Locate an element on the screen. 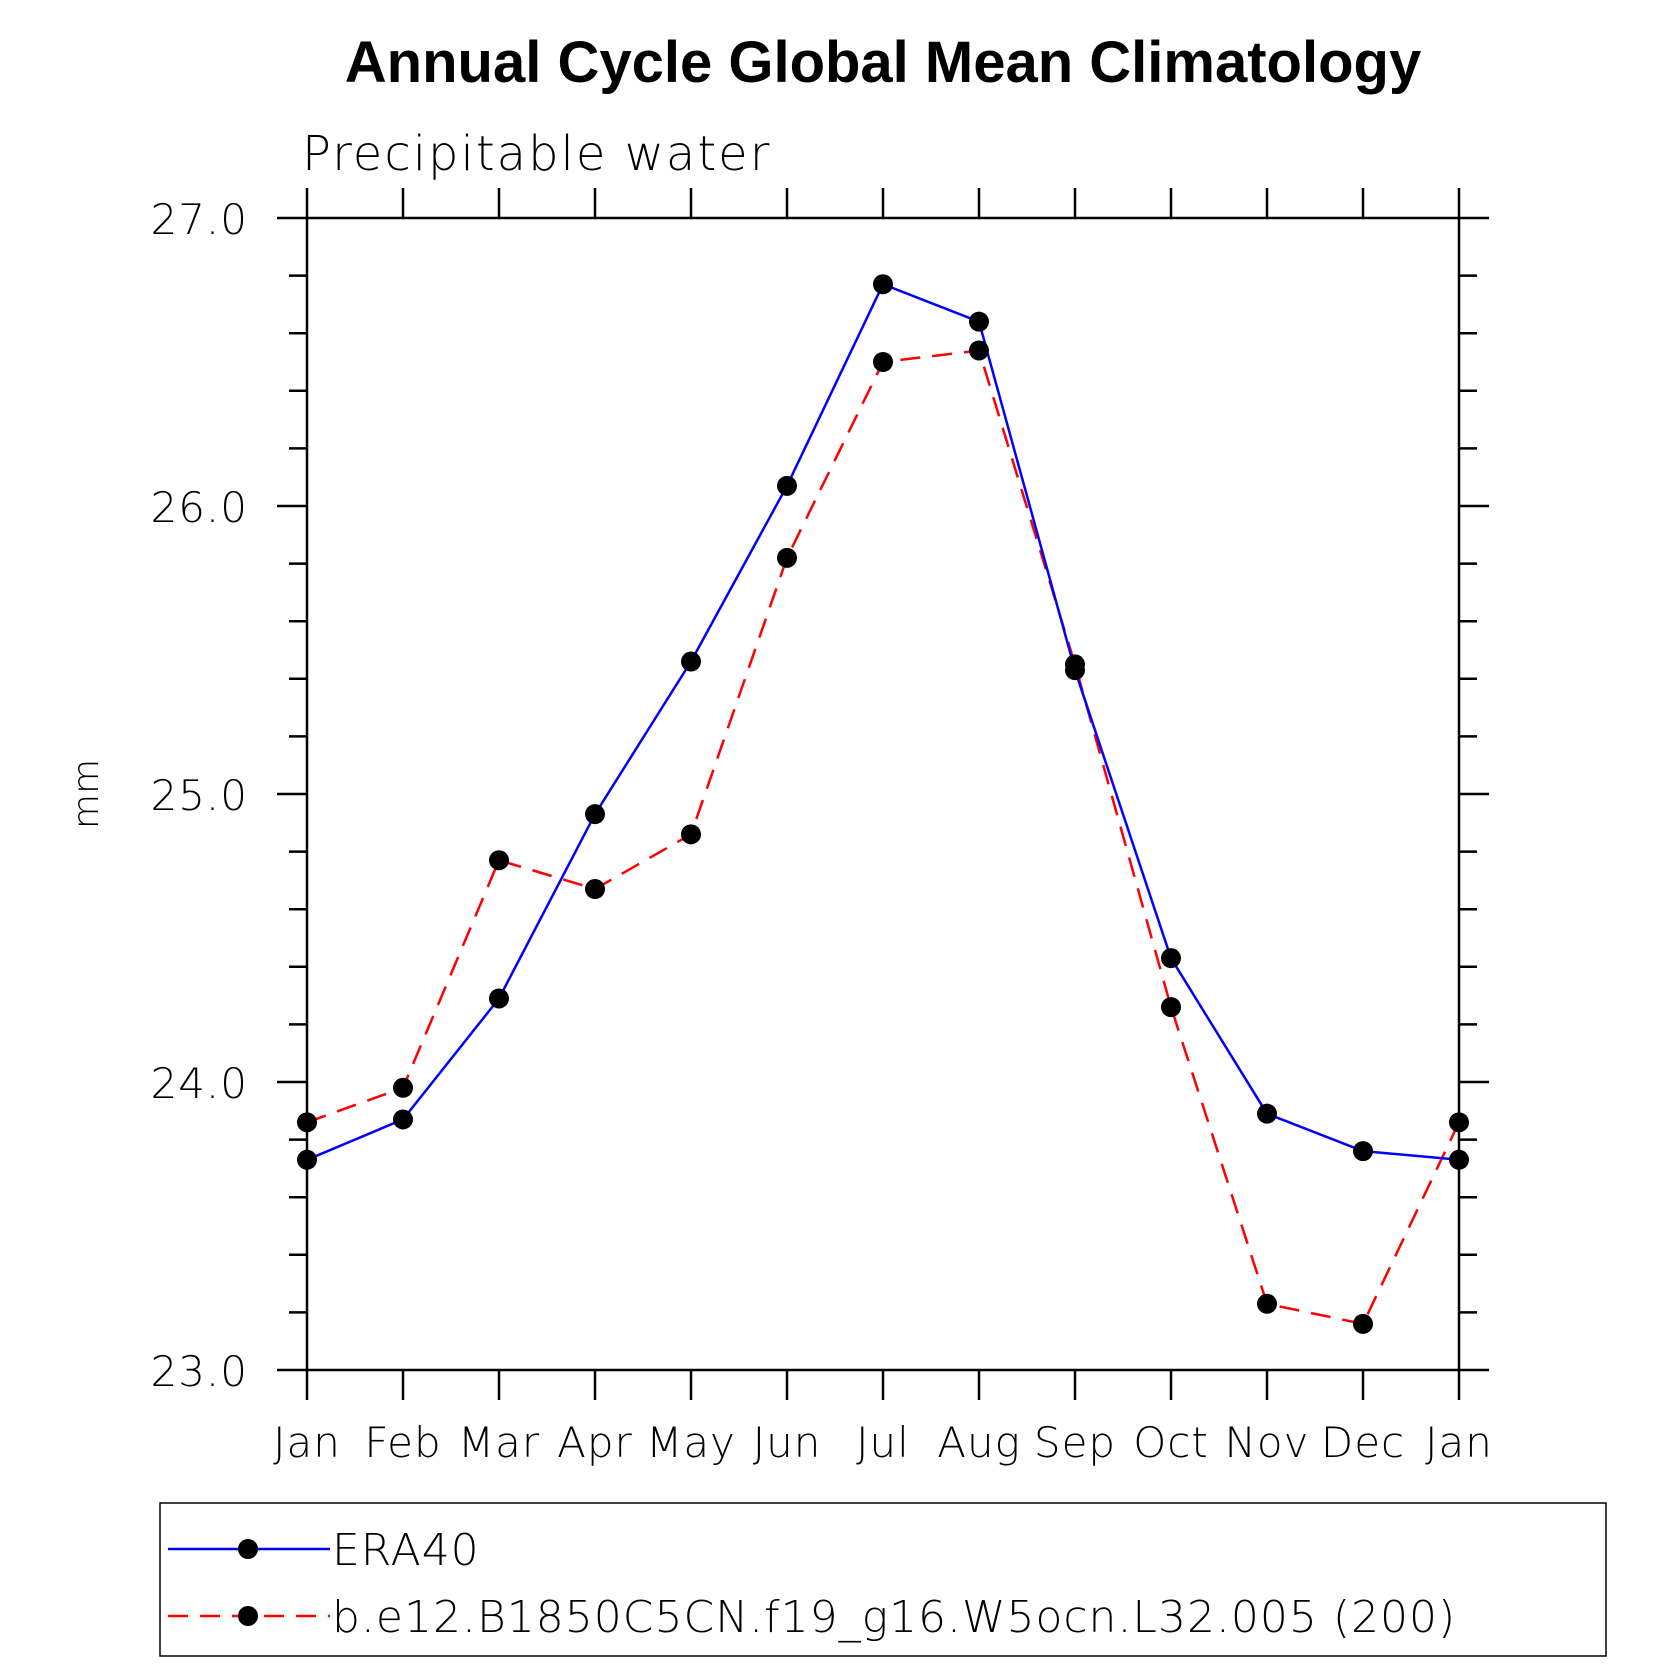 This screenshot has width=1680, height=1680. y-tick-label: 26.0 is located at coordinates (199, 507).